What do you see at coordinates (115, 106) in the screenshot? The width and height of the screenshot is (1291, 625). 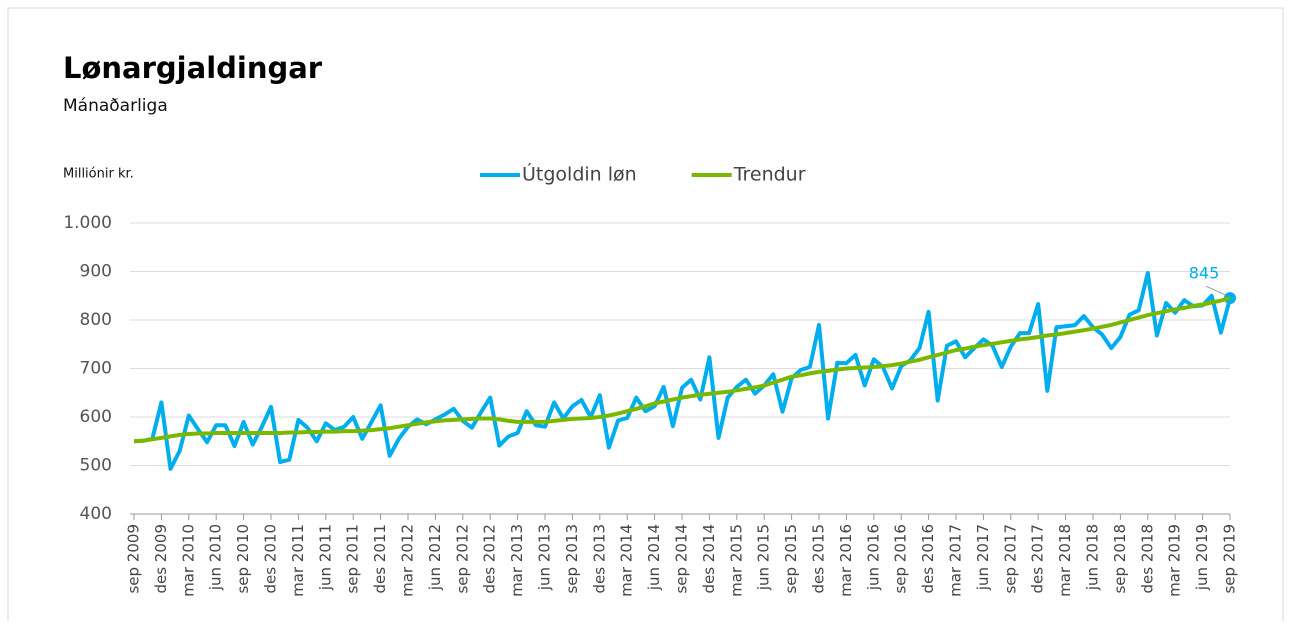 I see `chart-subtitle: Mánaðarliga` at bounding box center [115, 106].